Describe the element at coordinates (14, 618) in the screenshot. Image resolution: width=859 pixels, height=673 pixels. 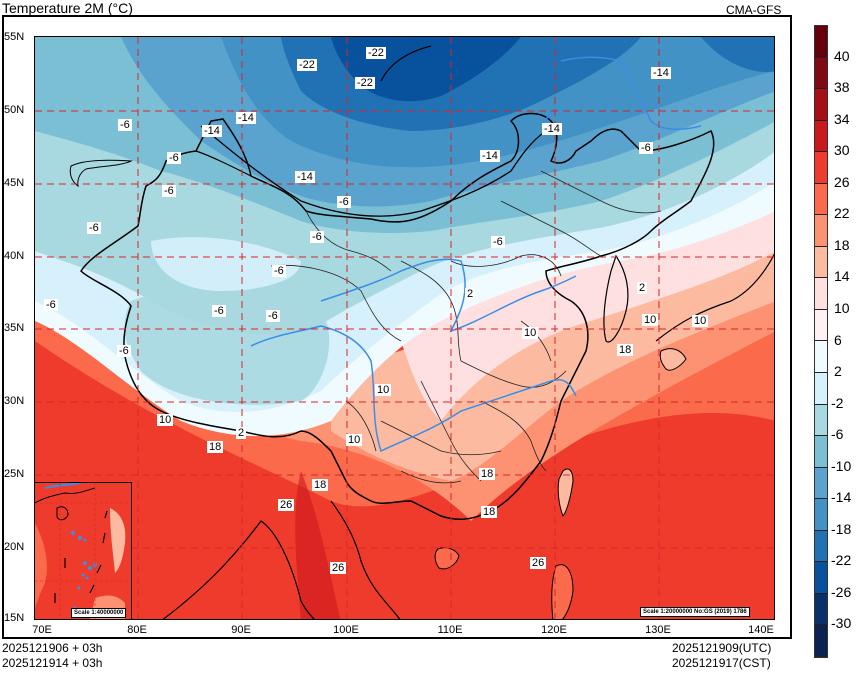
I see `lat-label-15n: 15N` at that location.